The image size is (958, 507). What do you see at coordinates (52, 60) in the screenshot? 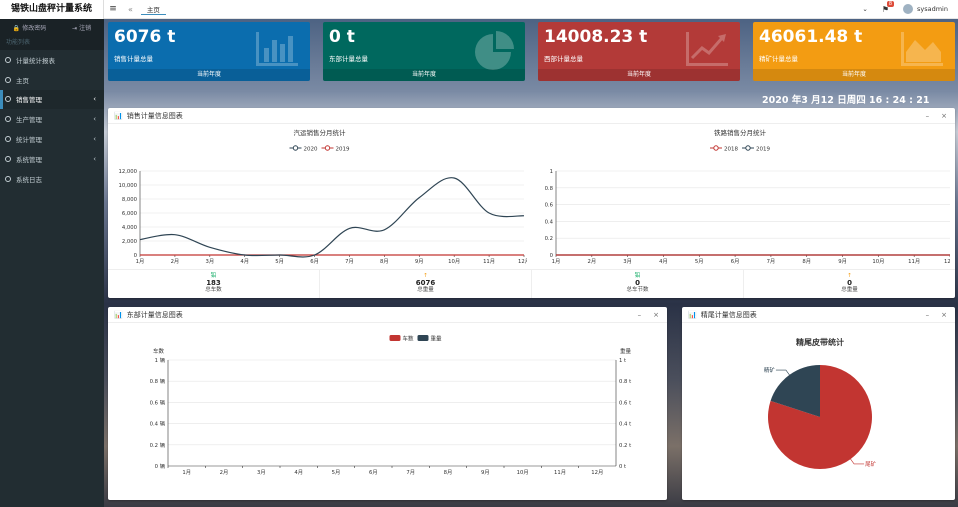
I see `sidebar-item: 计量统计报表` at bounding box center [52, 60].